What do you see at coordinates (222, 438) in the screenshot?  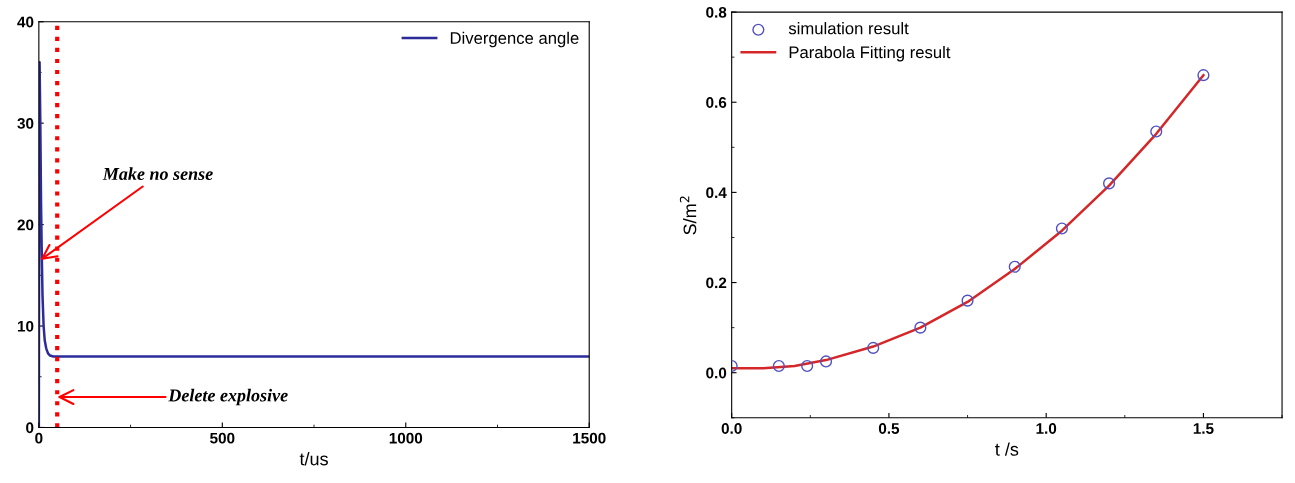 I see `x-tick-label: 500` at bounding box center [222, 438].